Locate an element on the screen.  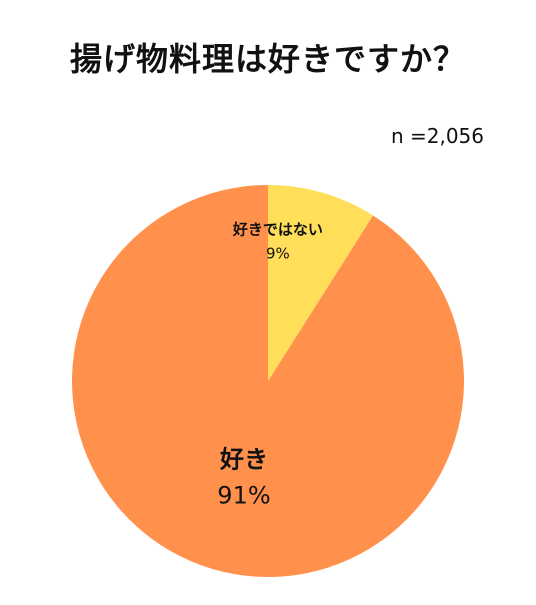
slice-label-1: 好きではない is located at coordinates (277, 229).